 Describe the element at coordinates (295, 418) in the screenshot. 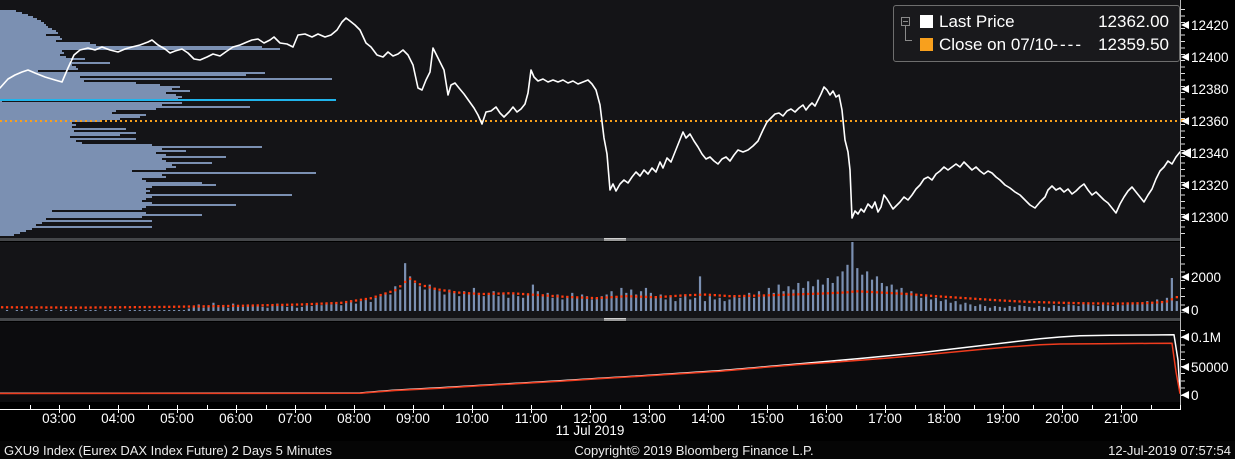

I see `hour-label-07:00: 07:00` at that location.